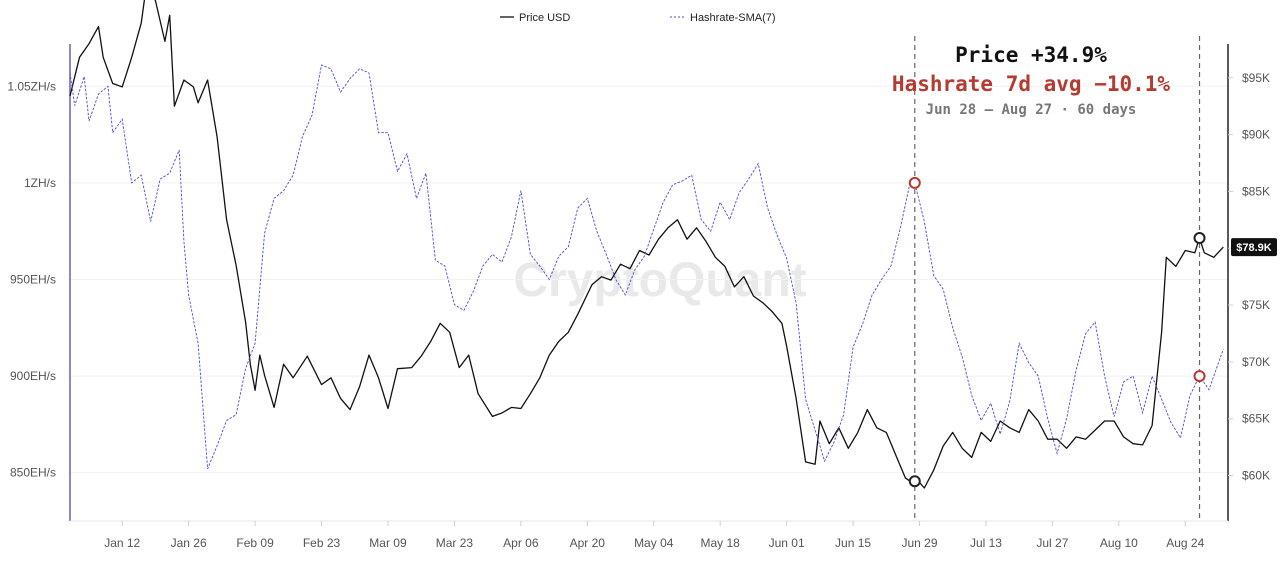 The height and width of the screenshot is (561, 1280). I want to click on y-right-tick-label: $90K, so click(1256, 135).